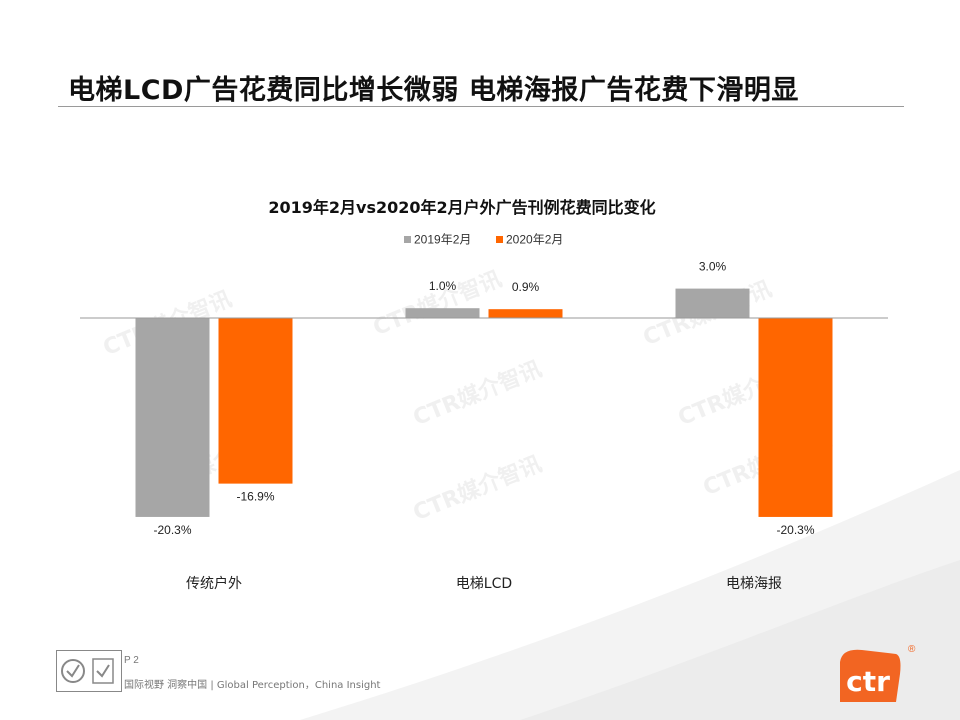  What do you see at coordinates (912, 649) in the screenshot?
I see `registered-mark: ®` at bounding box center [912, 649].